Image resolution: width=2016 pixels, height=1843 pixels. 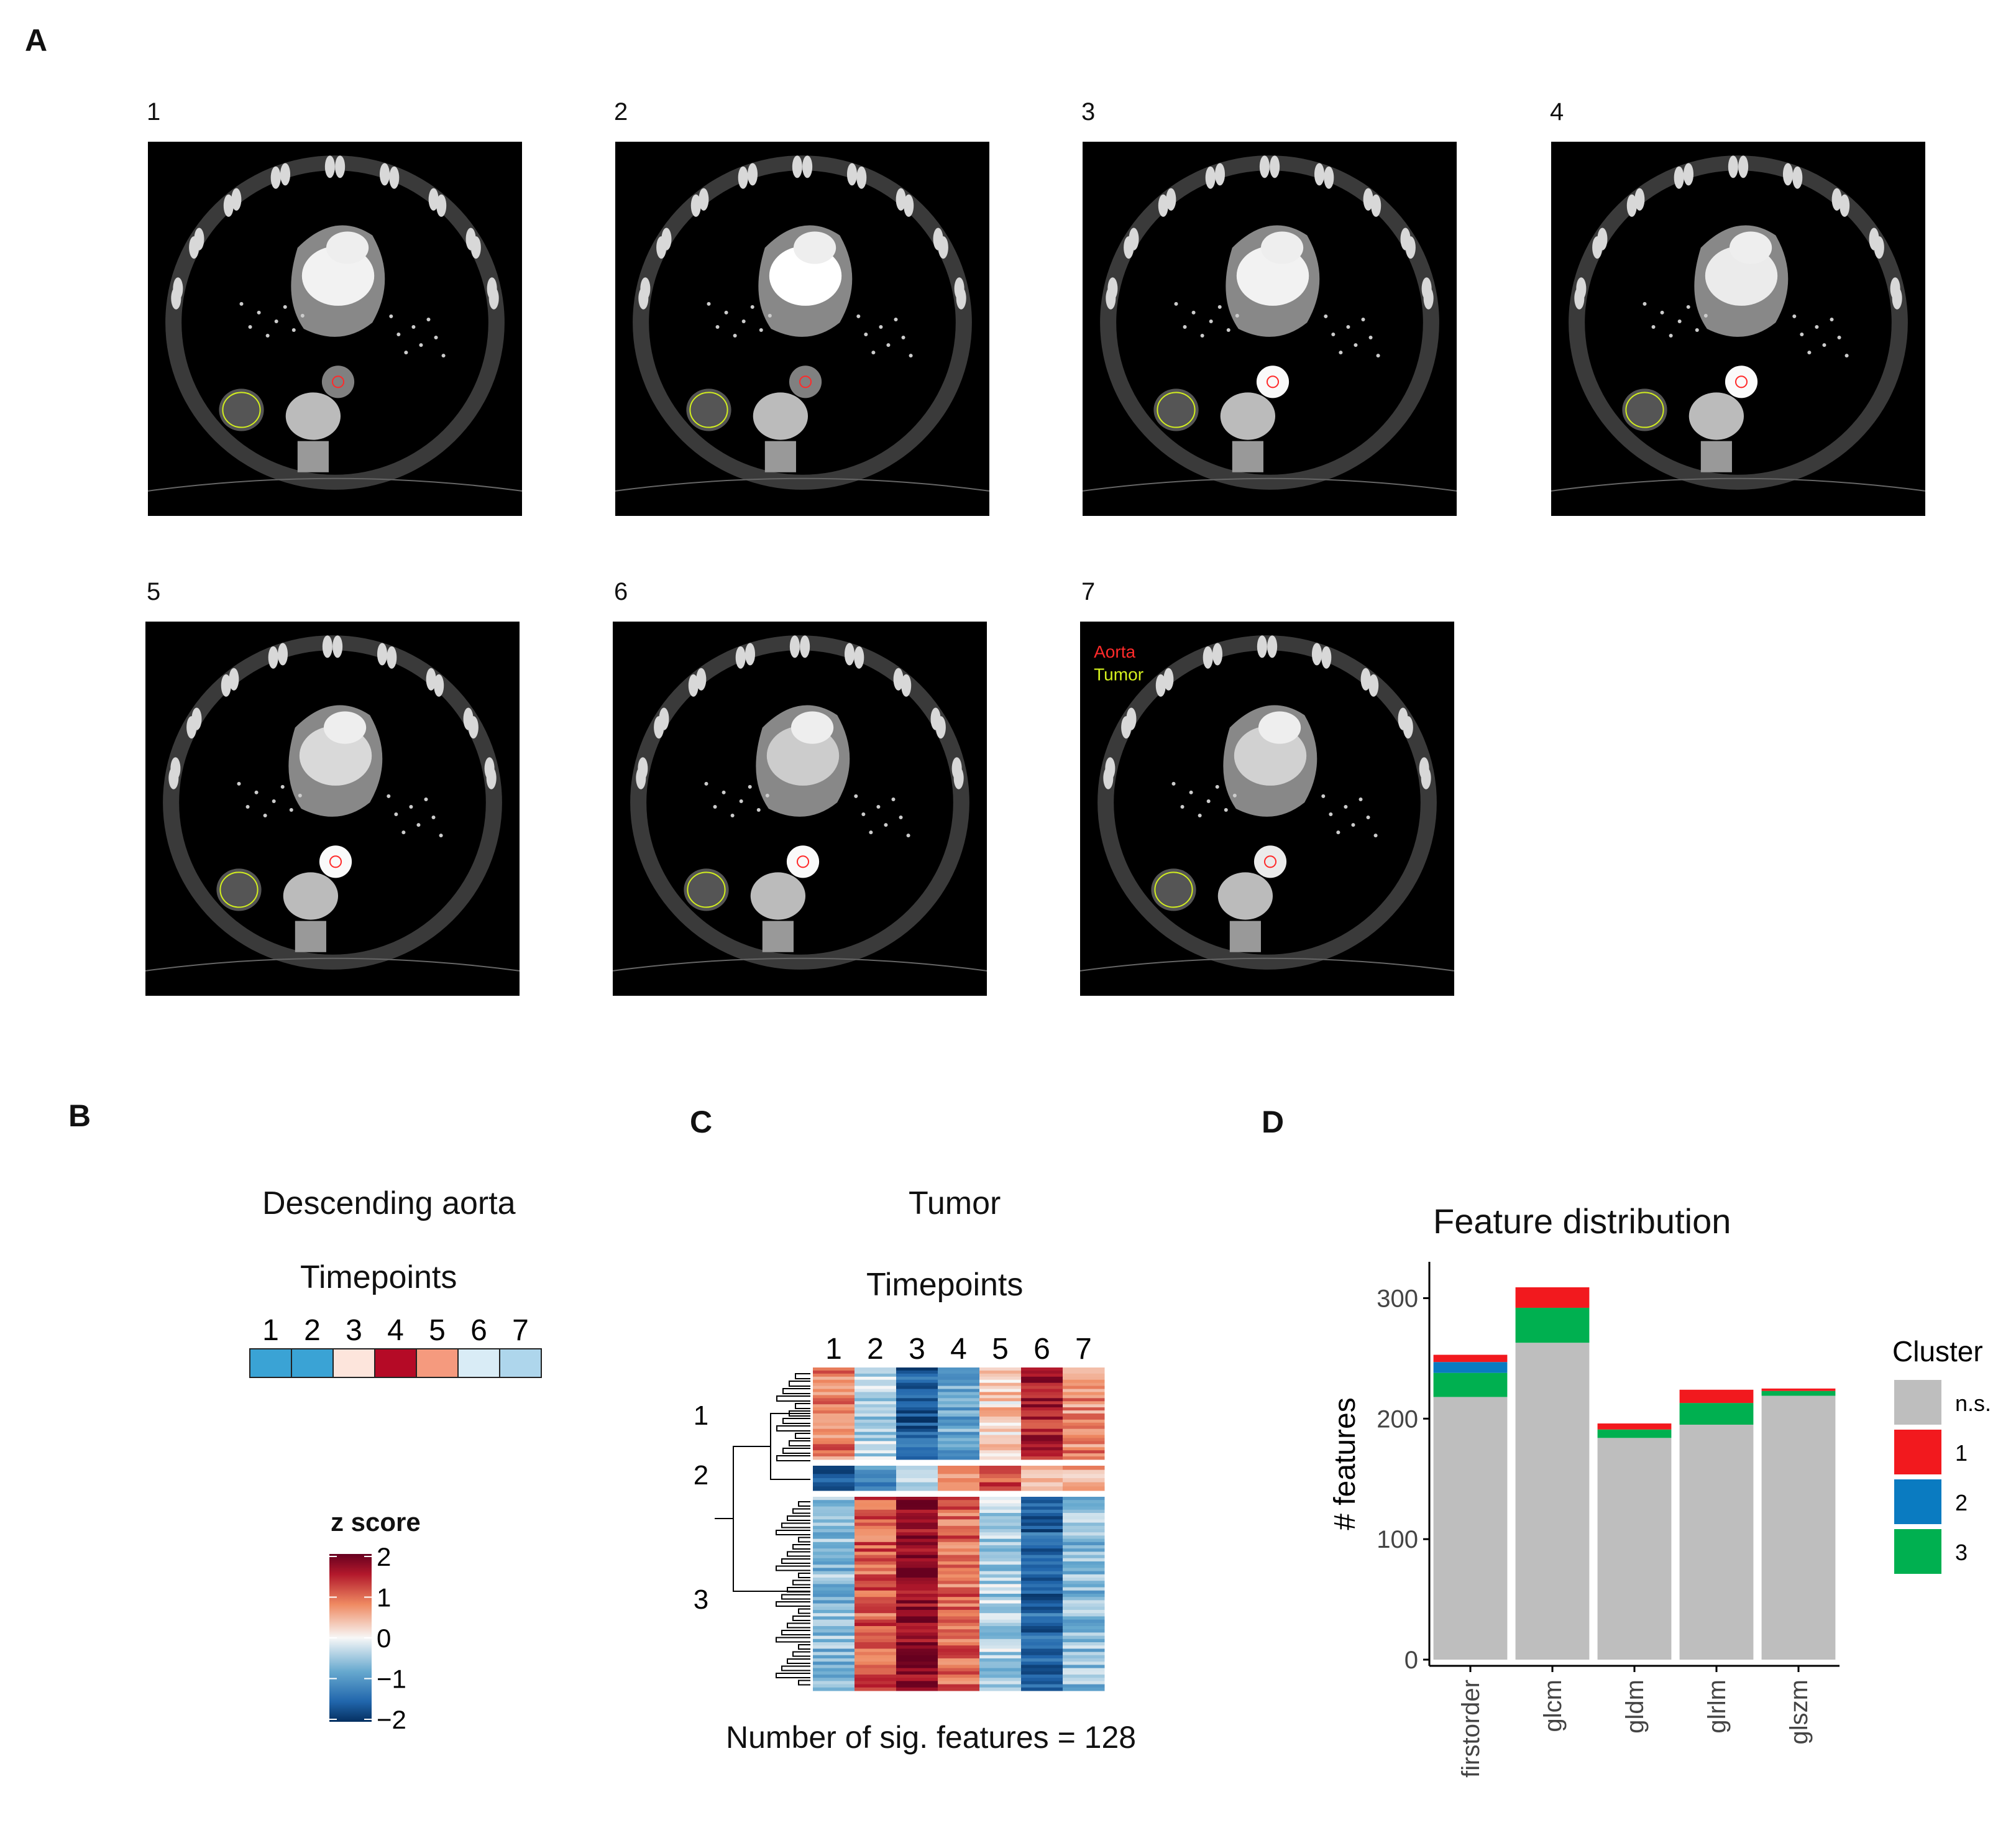 What do you see at coordinates (833, 1349) in the screenshot?
I see `tumor-column-label: 1` at bounding box center [833, 1349].